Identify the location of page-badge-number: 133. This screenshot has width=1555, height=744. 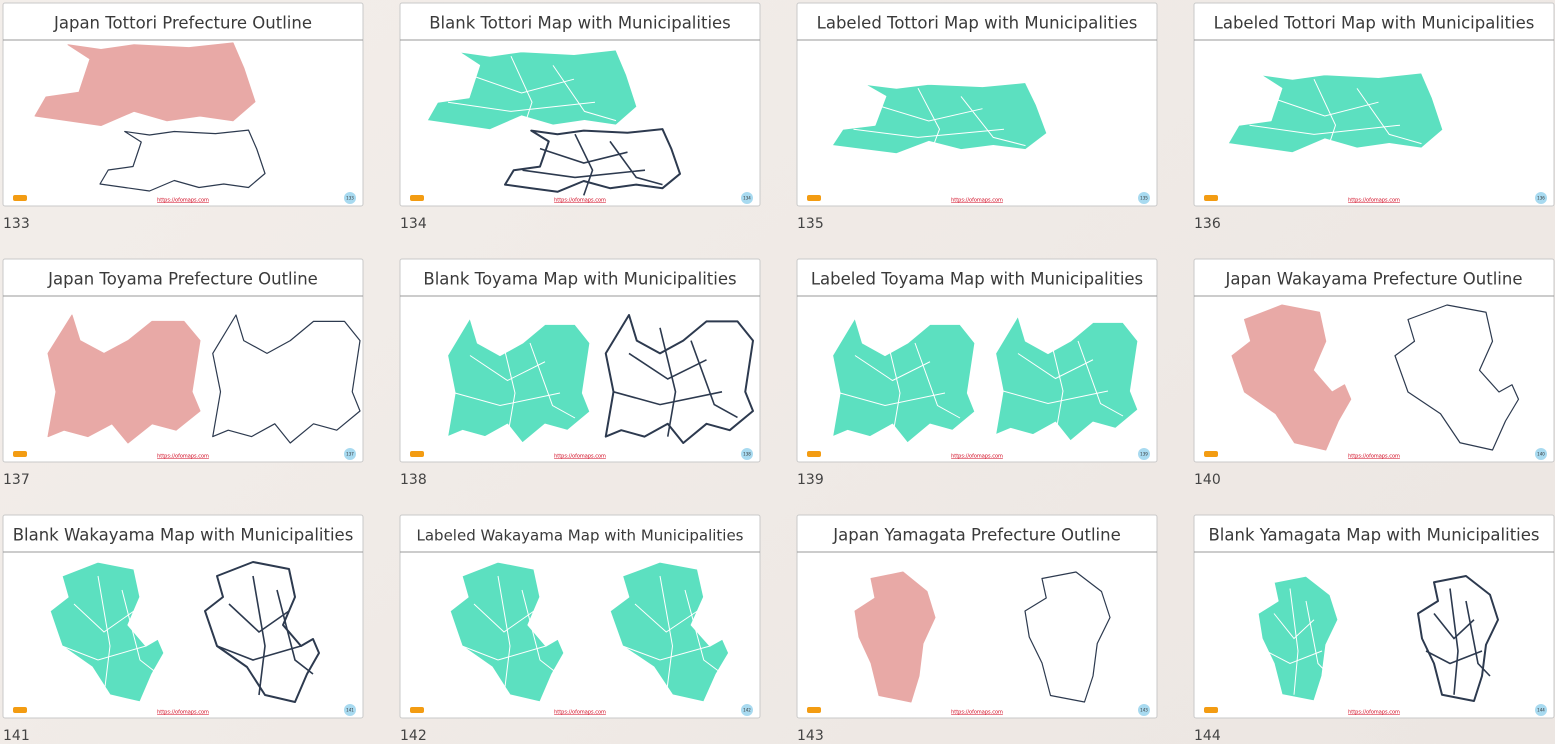
(350, 198).